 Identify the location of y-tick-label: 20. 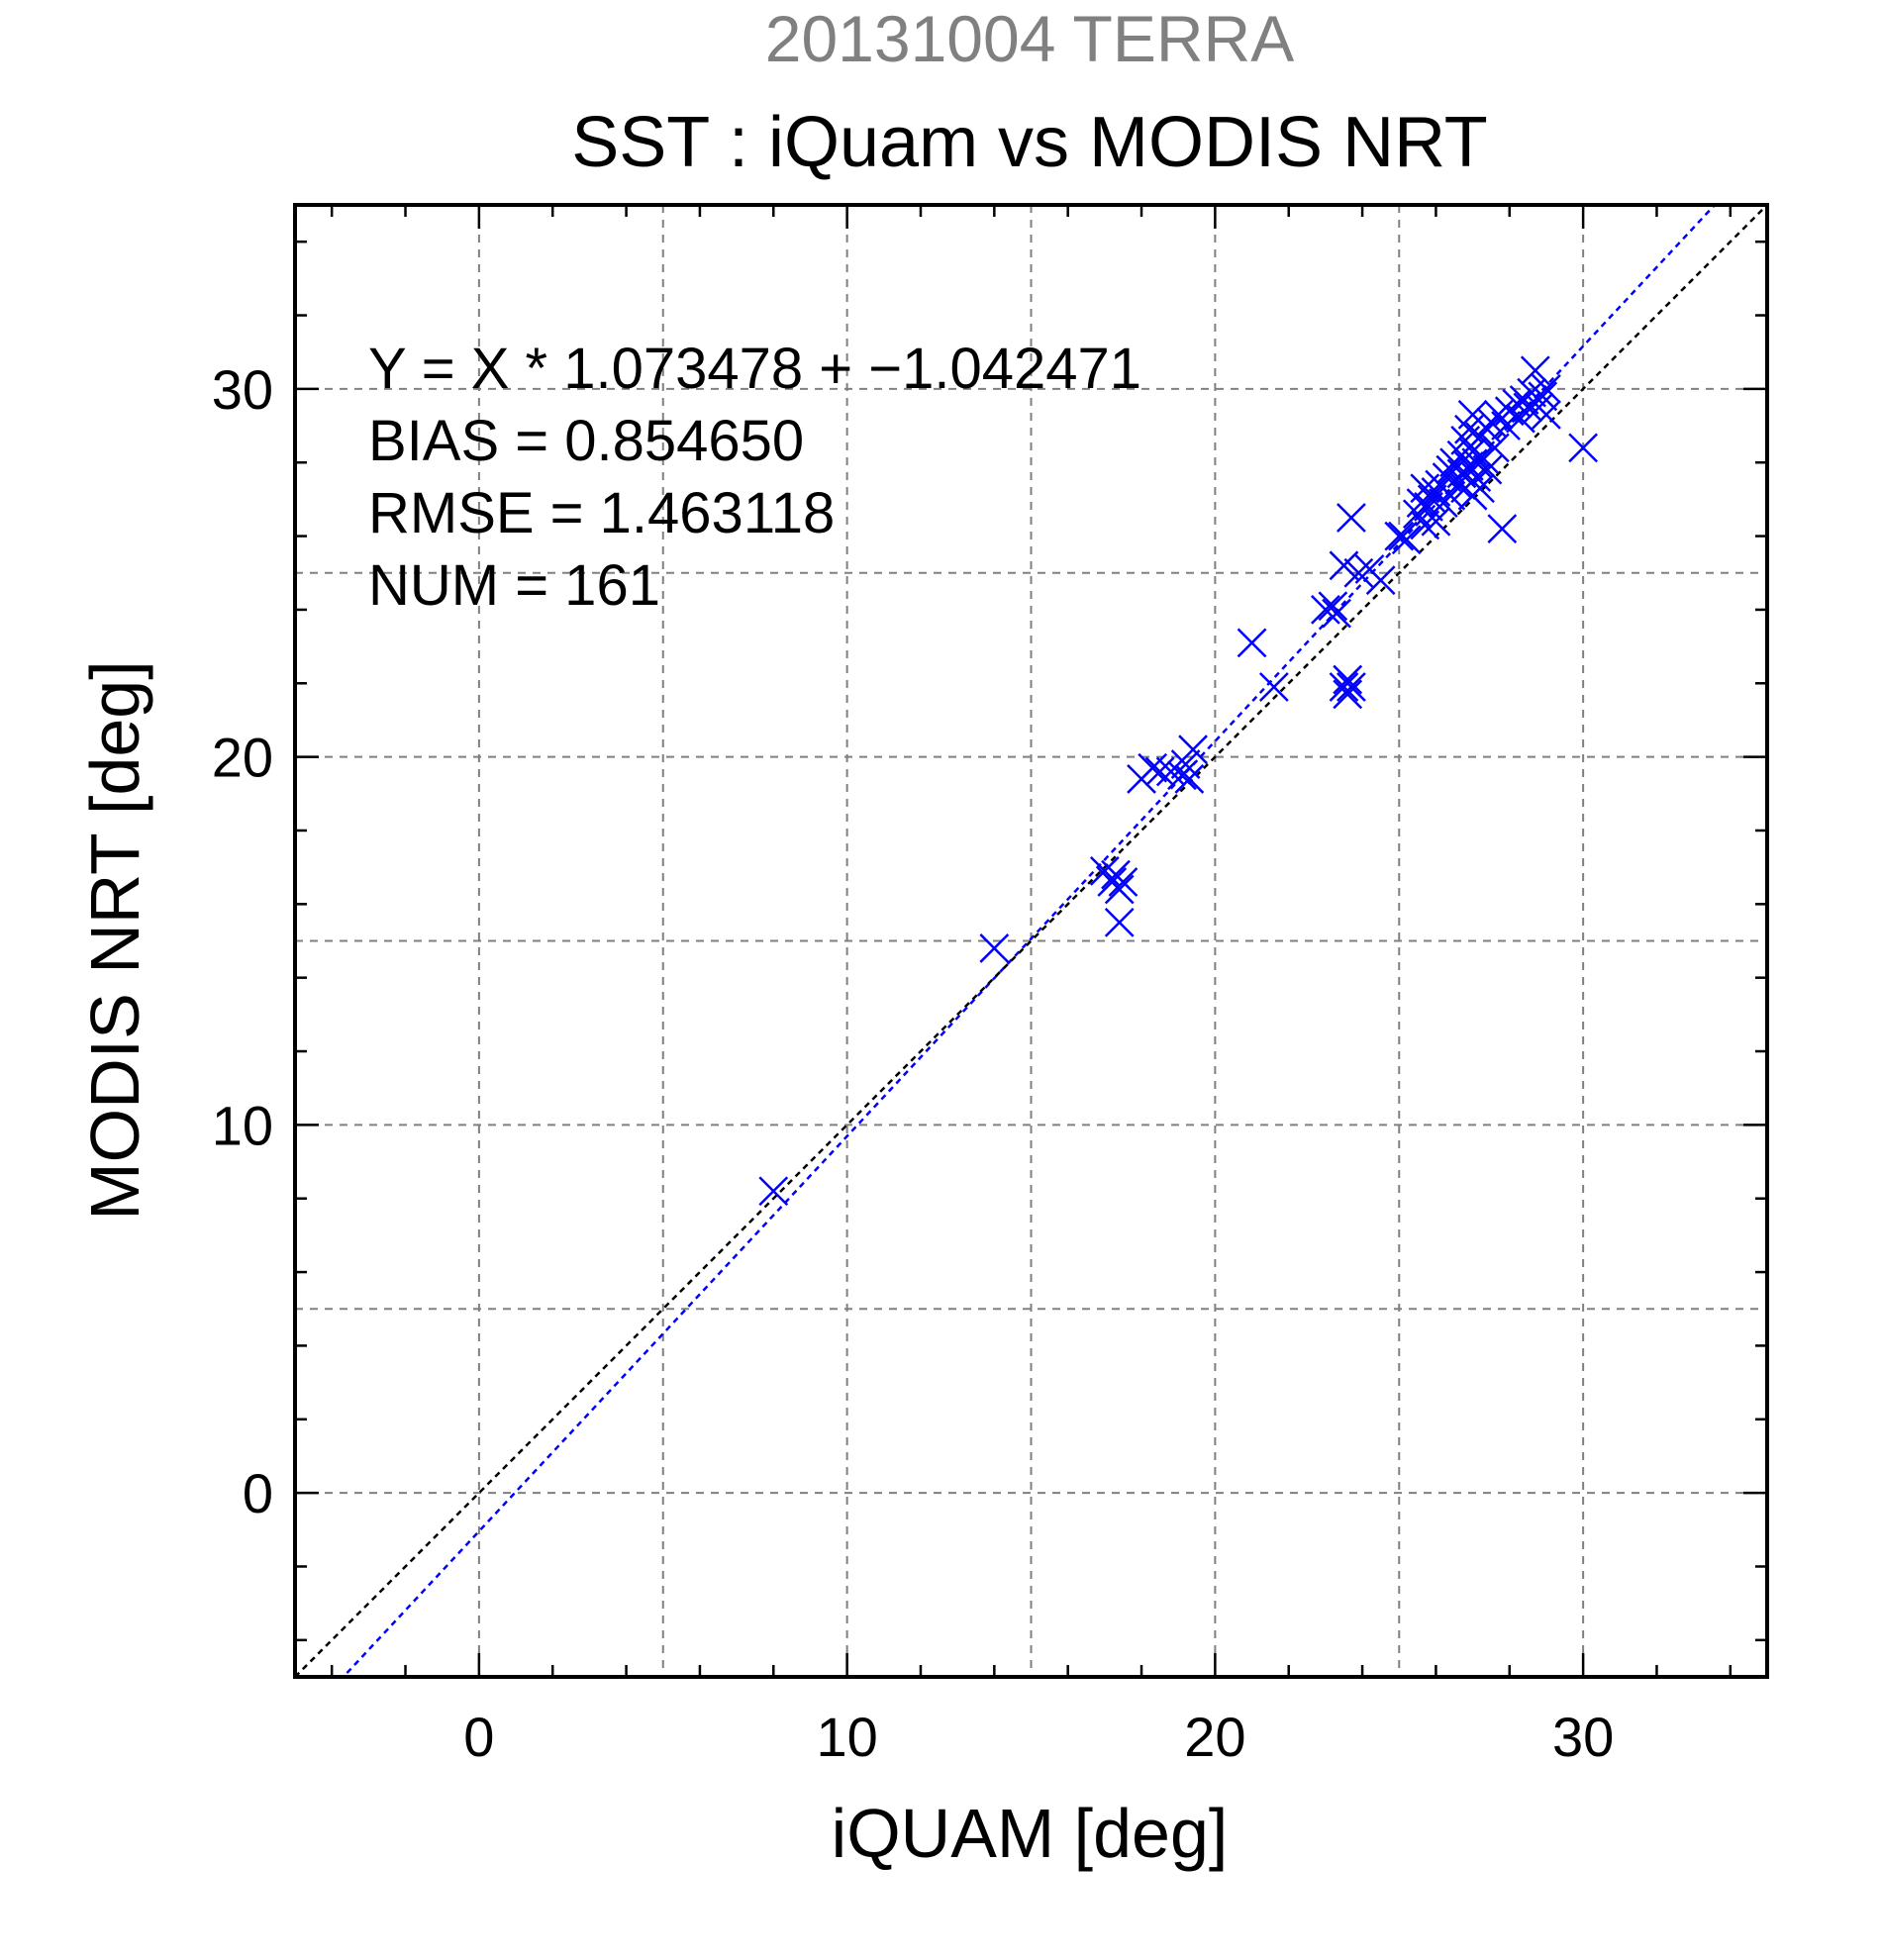
(243, 758).